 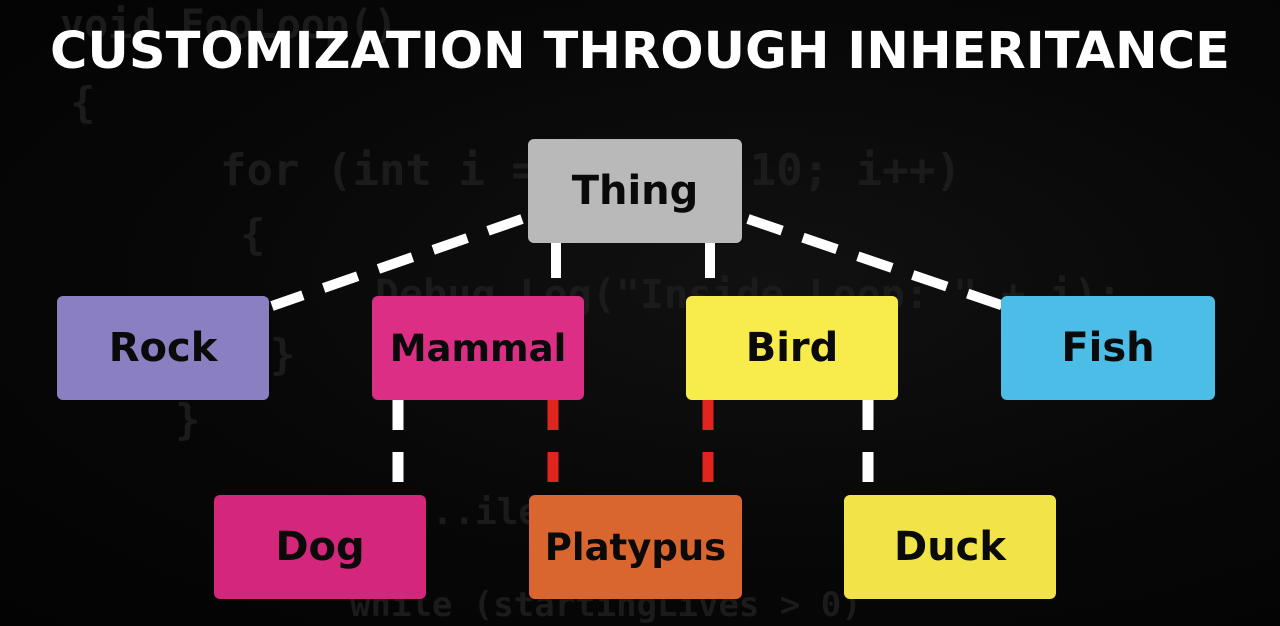 What do you see at coordinates (635, 191) in the screenshot?
I see `node-thing: Thing` at bounding box center [635, 191].